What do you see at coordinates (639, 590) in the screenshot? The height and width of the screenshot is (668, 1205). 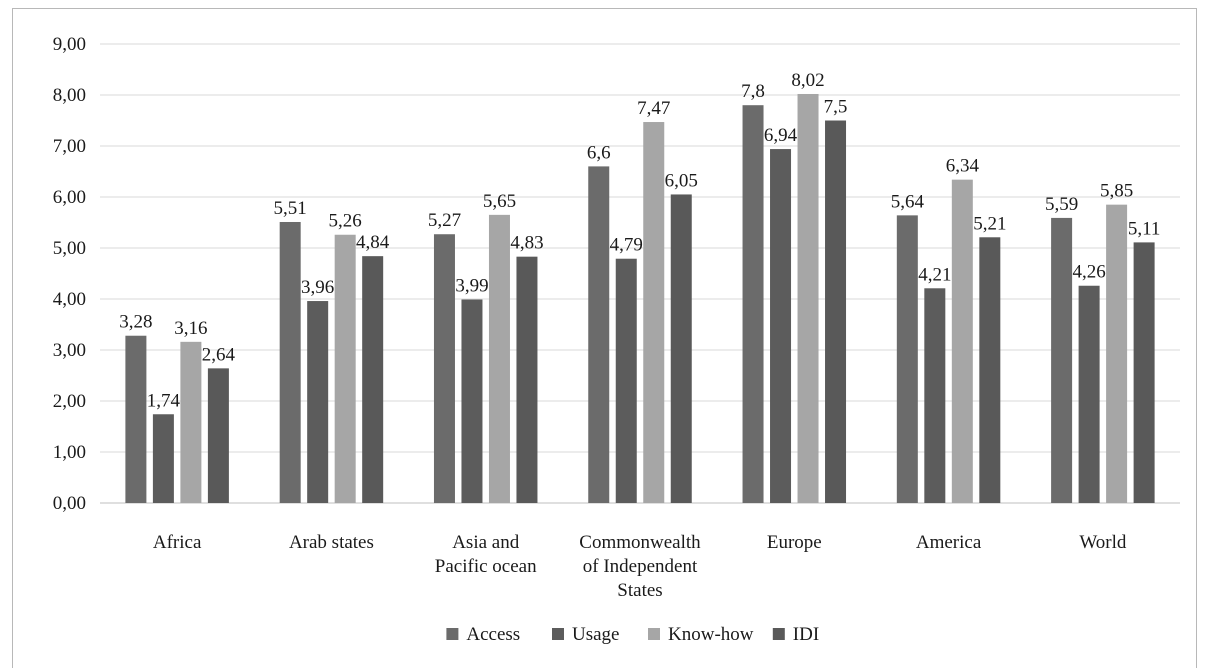 I see `x-tick-label: States` at bounding box center [639, 590].